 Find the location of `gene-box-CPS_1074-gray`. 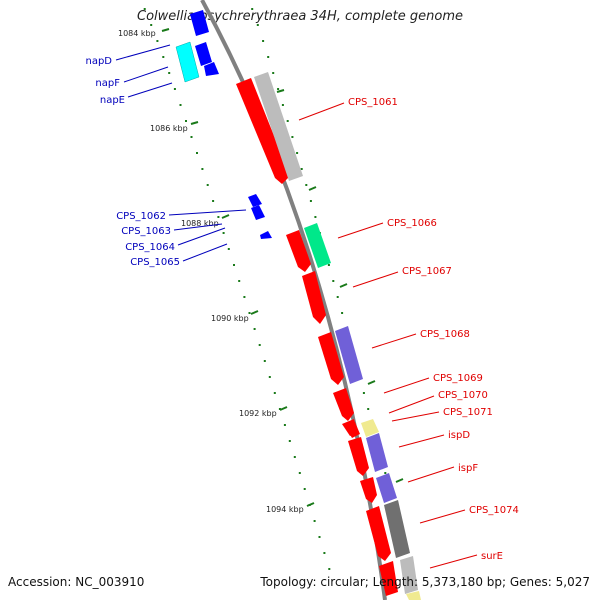

gene-box-CPS_1074-gray is located at coordinates (397, 529).